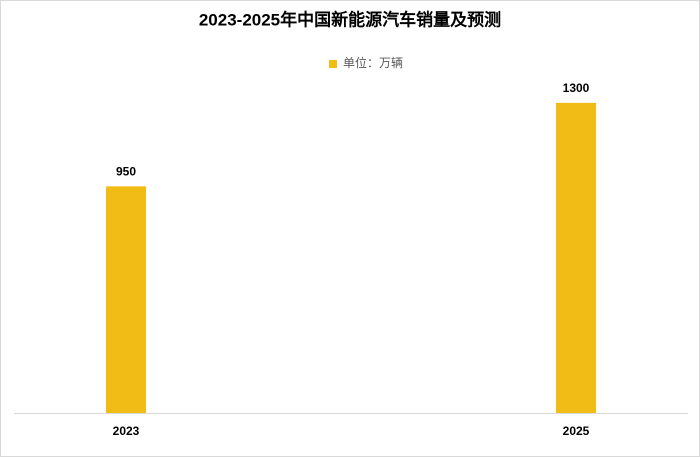 This screenshot has width=700, height=457. Describe the element at coordinates (333, 64) in the screenshot. I see `legend-swatch` at that location.